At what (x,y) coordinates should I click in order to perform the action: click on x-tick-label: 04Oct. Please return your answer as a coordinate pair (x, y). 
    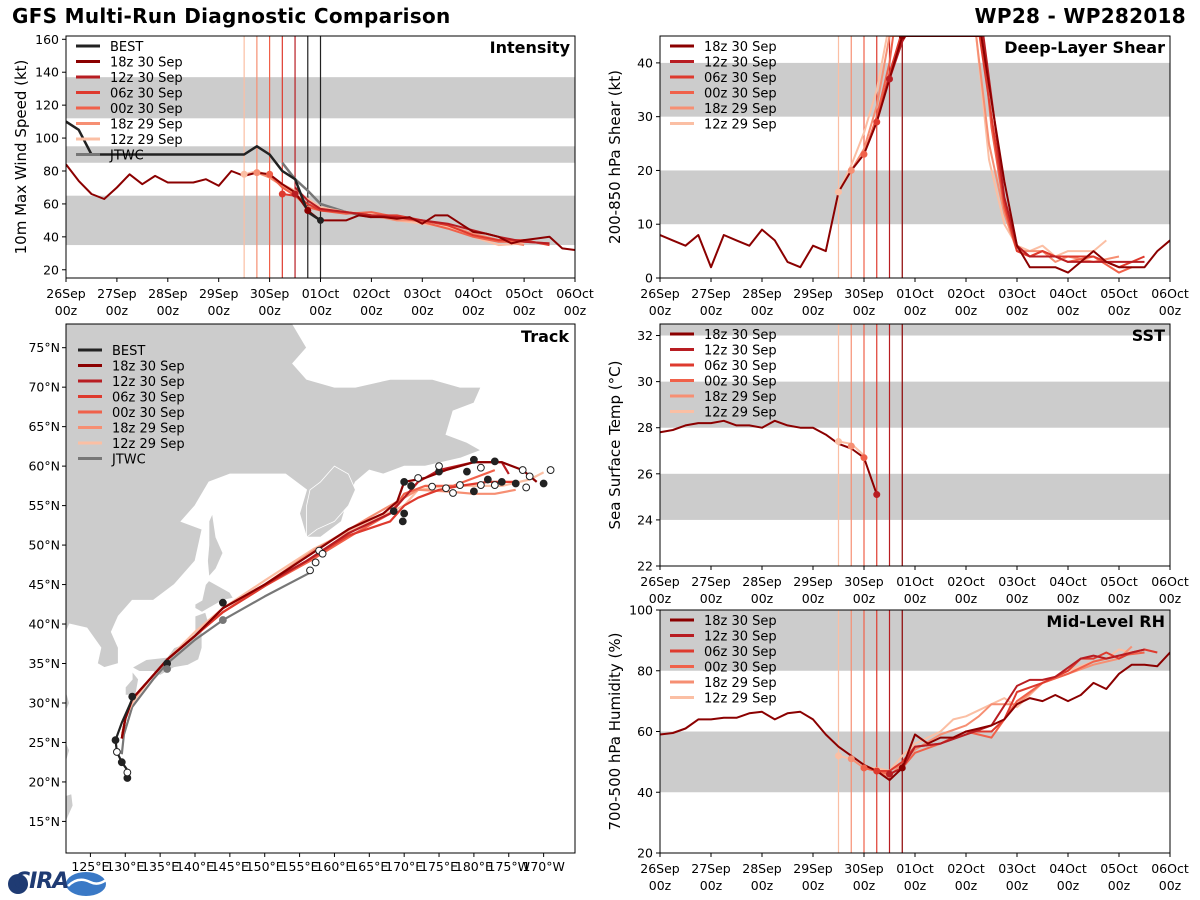
    Looking at the image, I should click on (1068, 581).